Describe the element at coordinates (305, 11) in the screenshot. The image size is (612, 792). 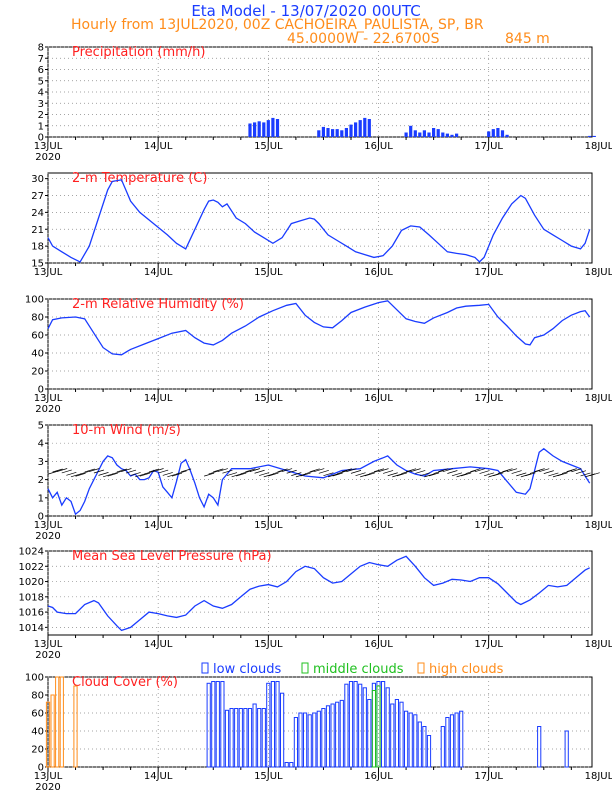
I see `chart-title: Eta Model - 13/07/2020 00UTC` at that location.